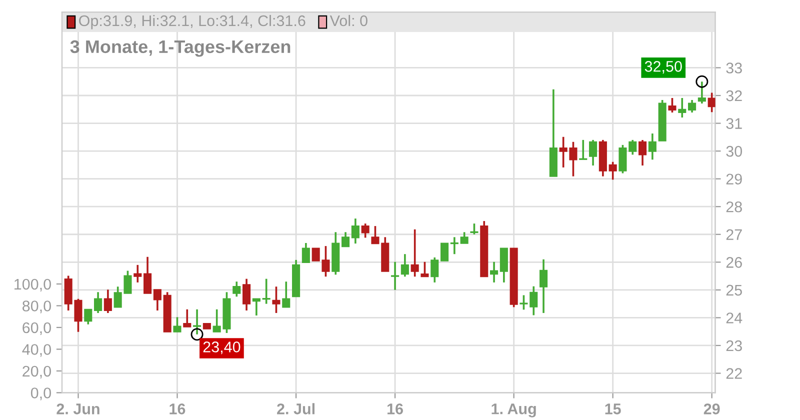  Describe the element at coordinates (36, 307) in the screenshot. I see `y-tick-label: 80,0` at that location.